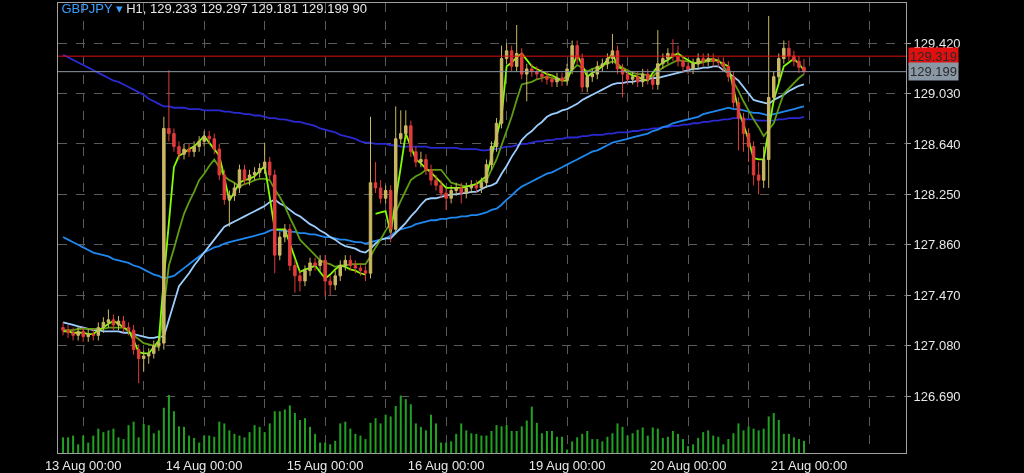 The width and height of the screenshot is (1024, 473). I want to click on y-tick-label: 128.640, so click(937, 144).